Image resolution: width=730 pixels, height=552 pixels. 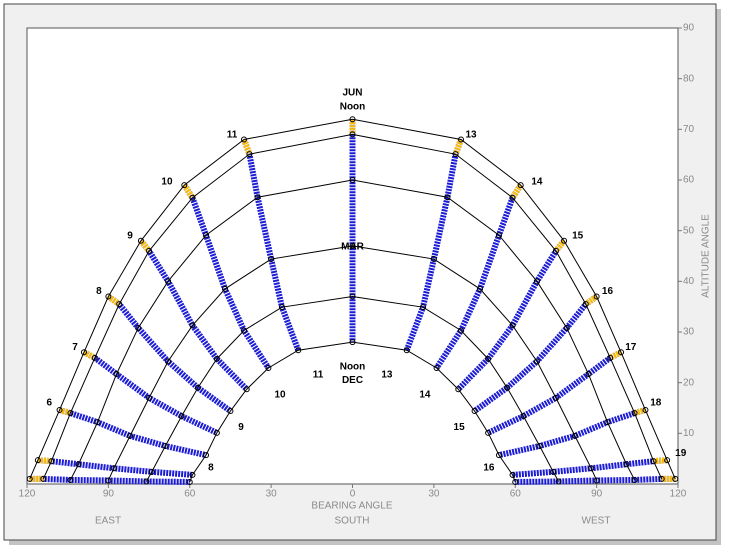 I want to click on y-tick-label: 90, so click(x=689, y=28).